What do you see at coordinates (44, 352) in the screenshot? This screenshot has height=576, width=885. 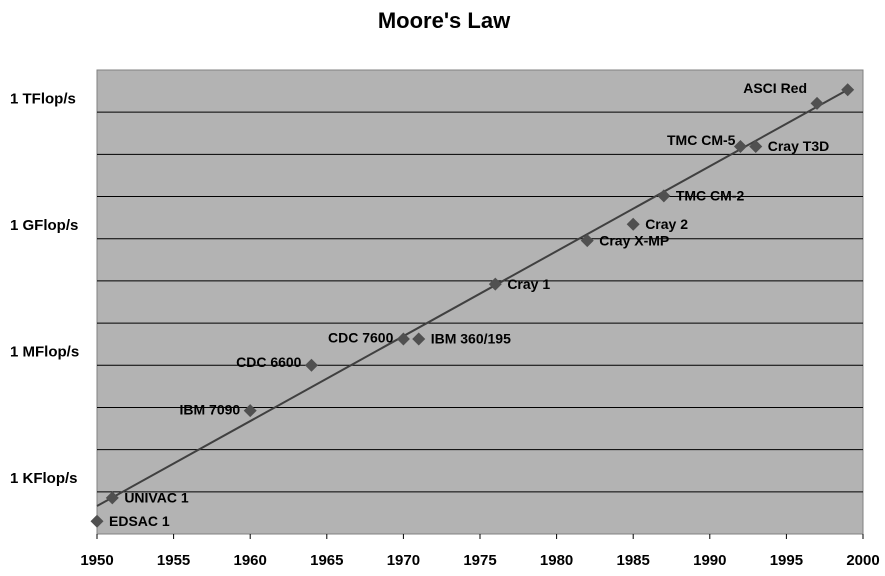 I see `y-tick-label: 1 MFlop/s` at bounding box center [44, 352].